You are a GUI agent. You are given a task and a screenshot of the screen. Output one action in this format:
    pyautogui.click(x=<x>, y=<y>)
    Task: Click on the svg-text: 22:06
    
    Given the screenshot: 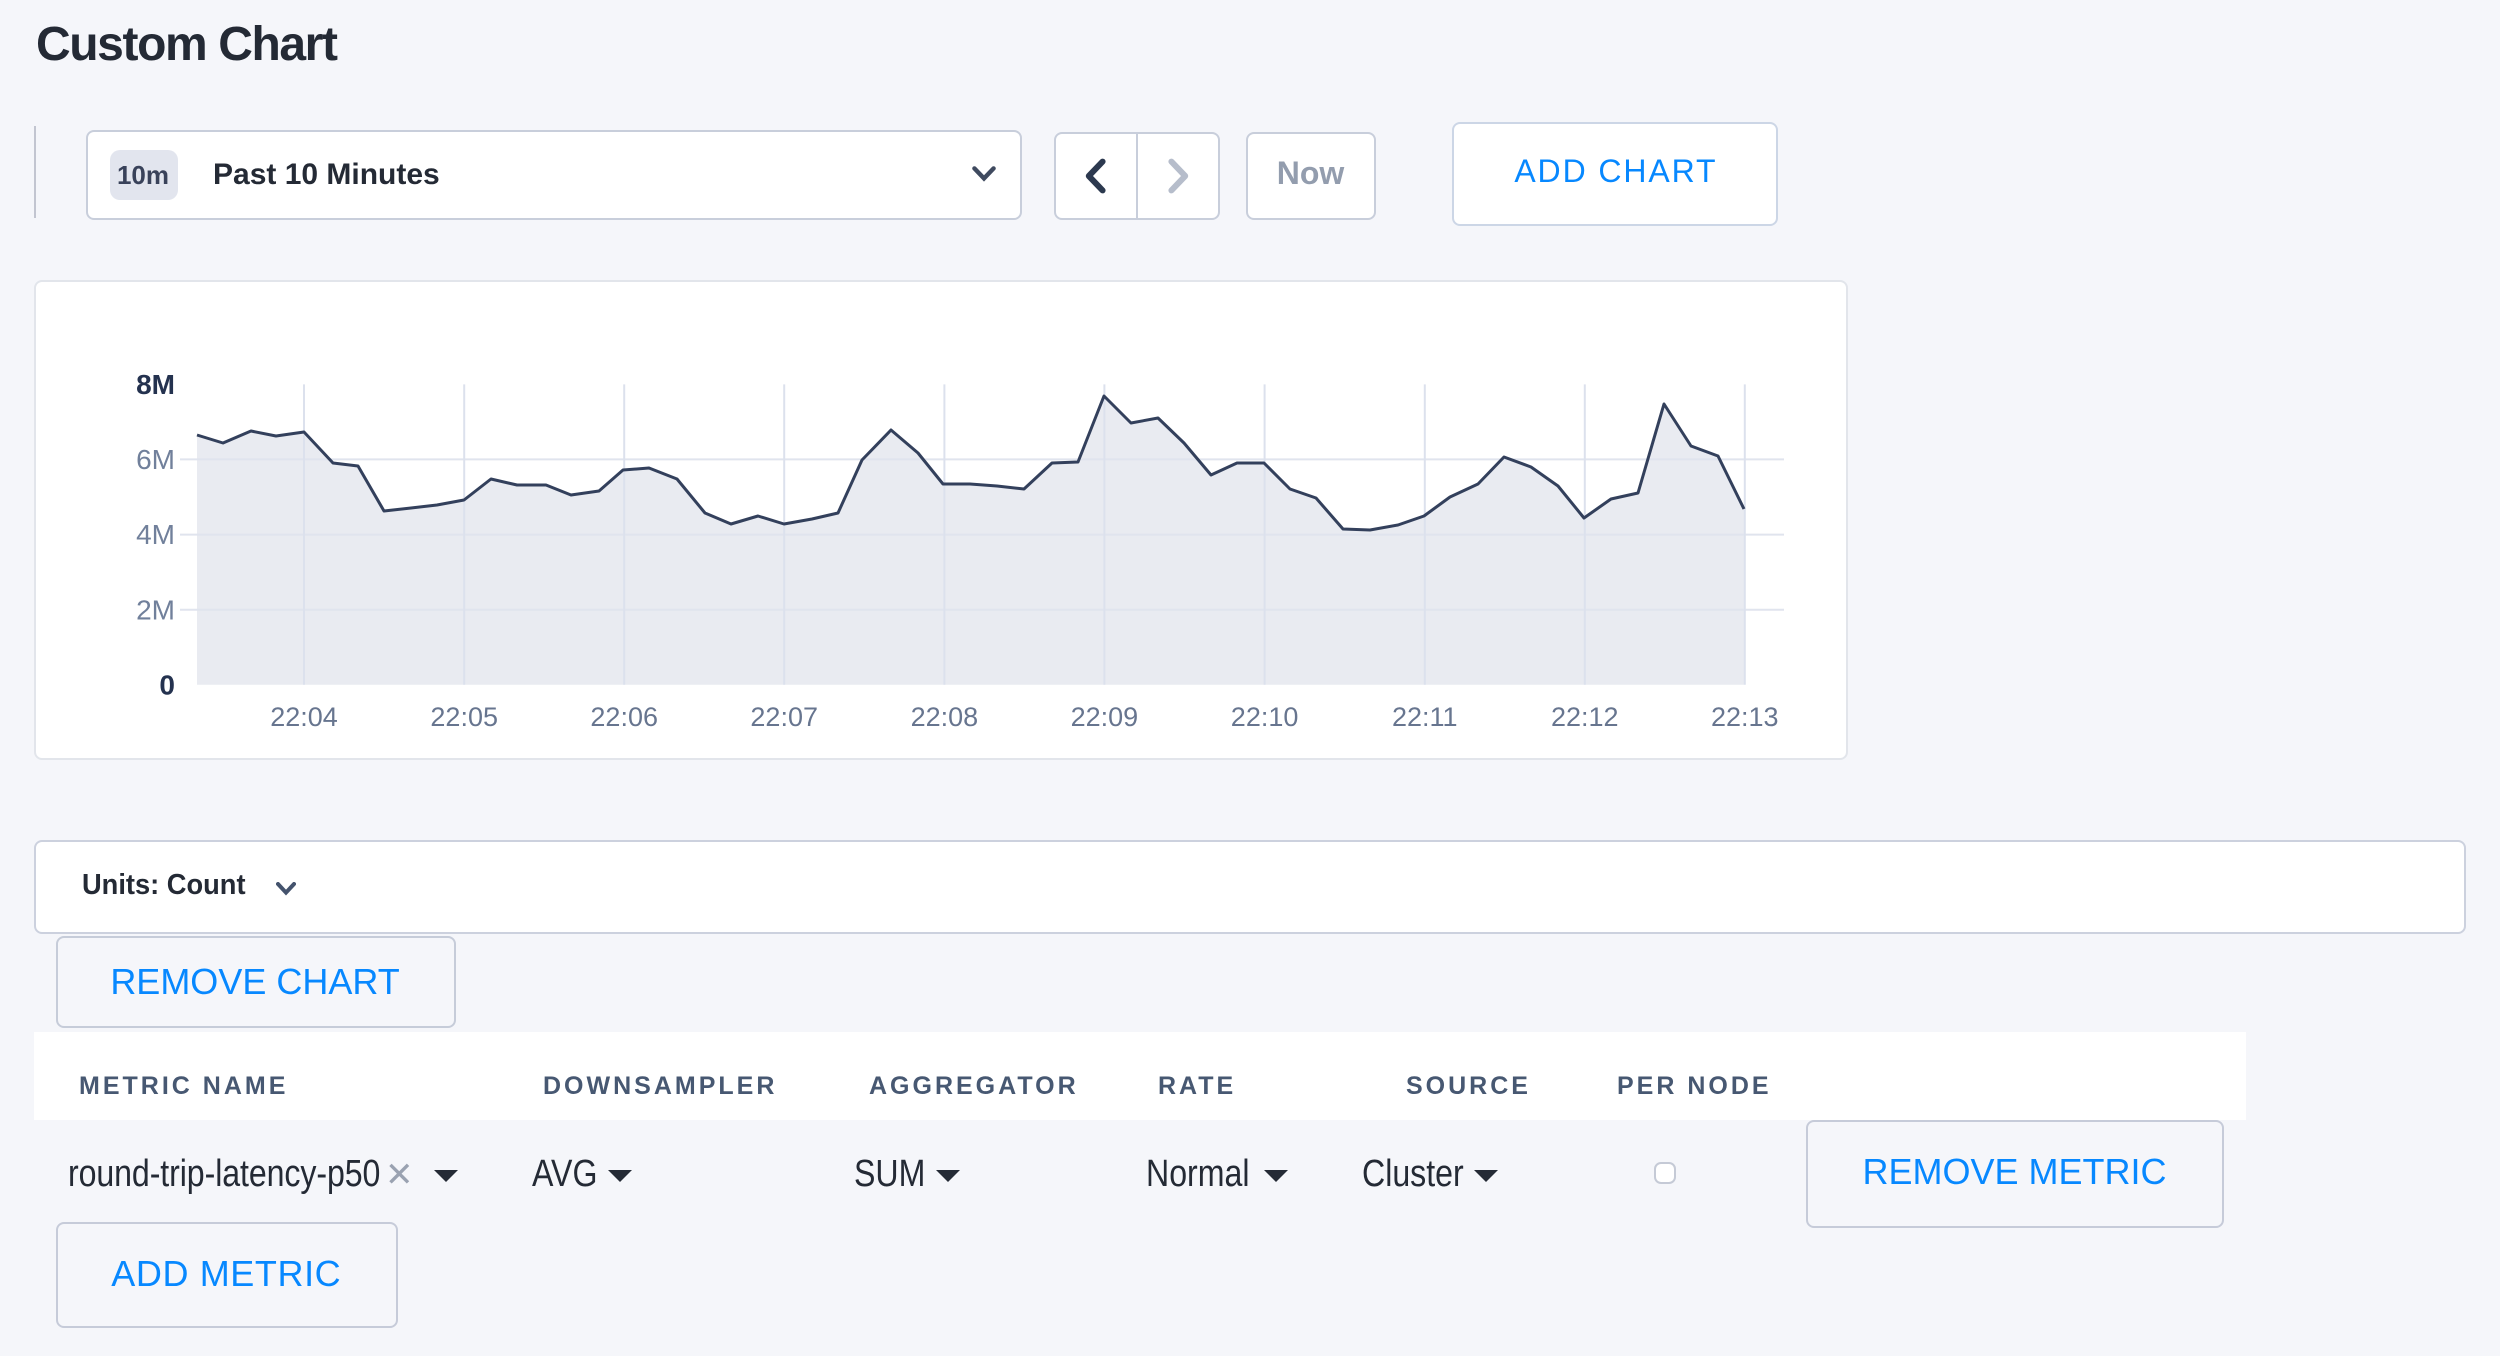 What is the action you would take?
    pyautogui.click(x=624, y=717)
    